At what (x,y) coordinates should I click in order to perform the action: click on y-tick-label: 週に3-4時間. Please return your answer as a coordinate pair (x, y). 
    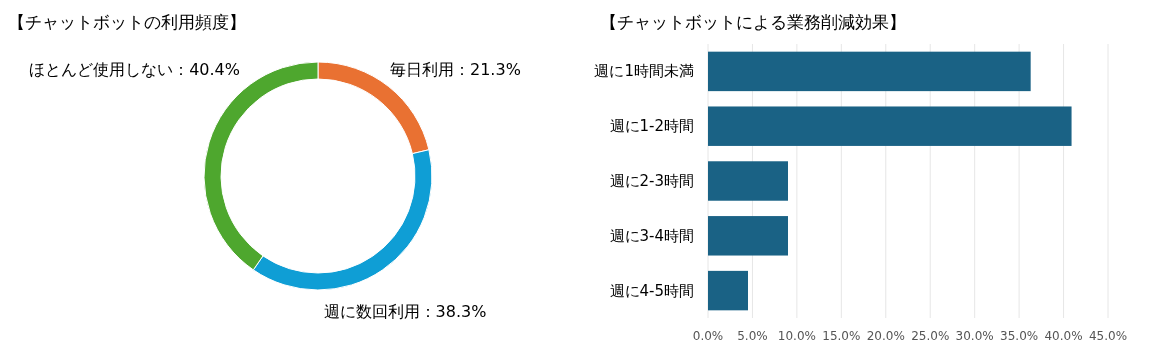
    Looking at the image, I should click on (651, 235).